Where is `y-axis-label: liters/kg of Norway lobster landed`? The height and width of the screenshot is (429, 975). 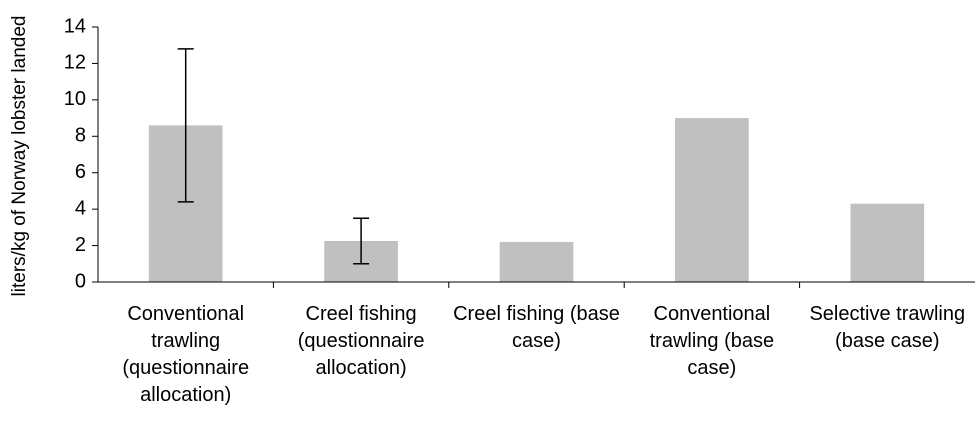 y-axis-label: liters/kg of Norway lobster landed is located at coordinates (19, 156).